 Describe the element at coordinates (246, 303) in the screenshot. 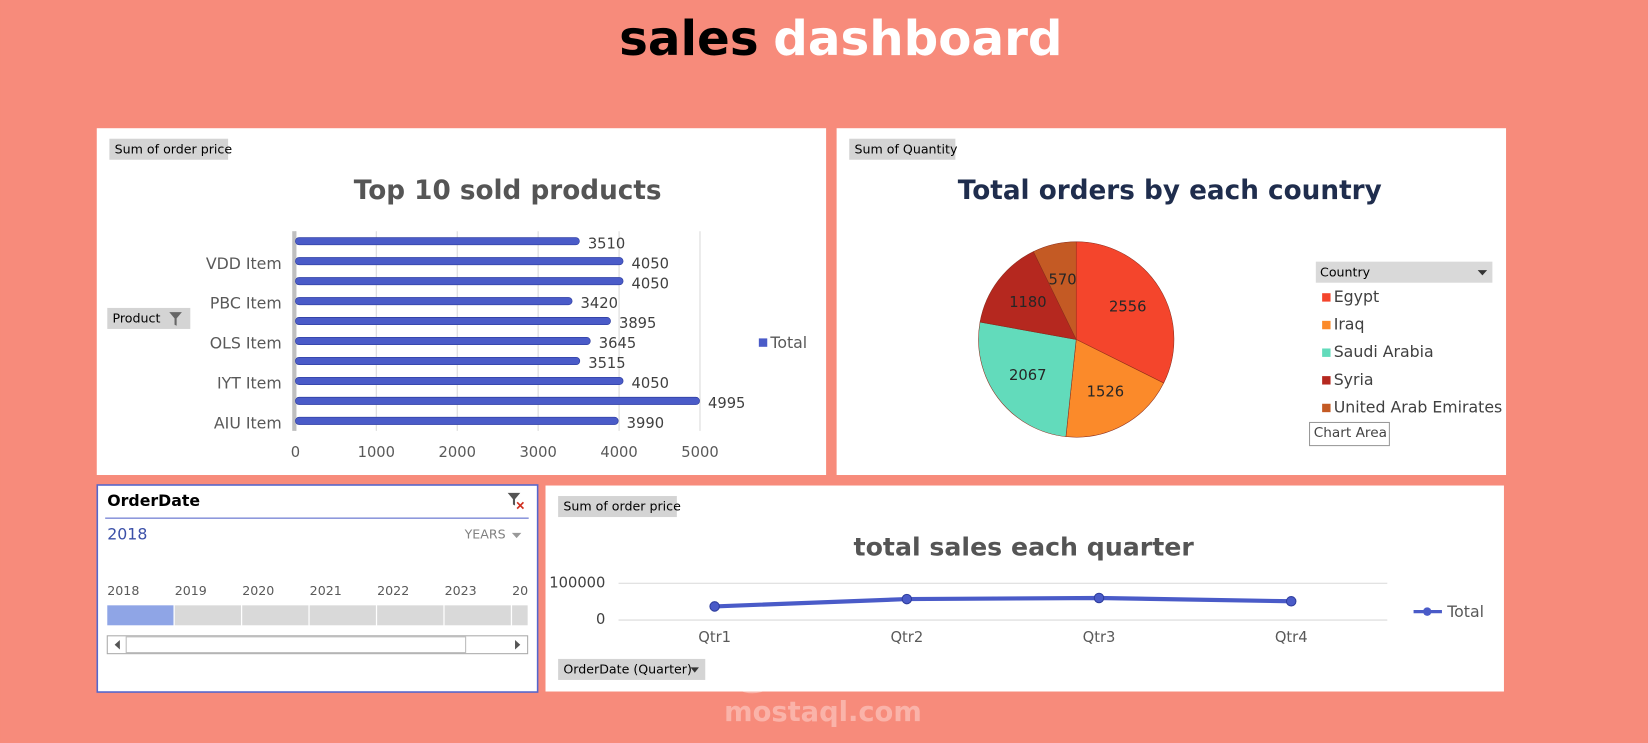

I see `category-label: PBC Item` at that location.